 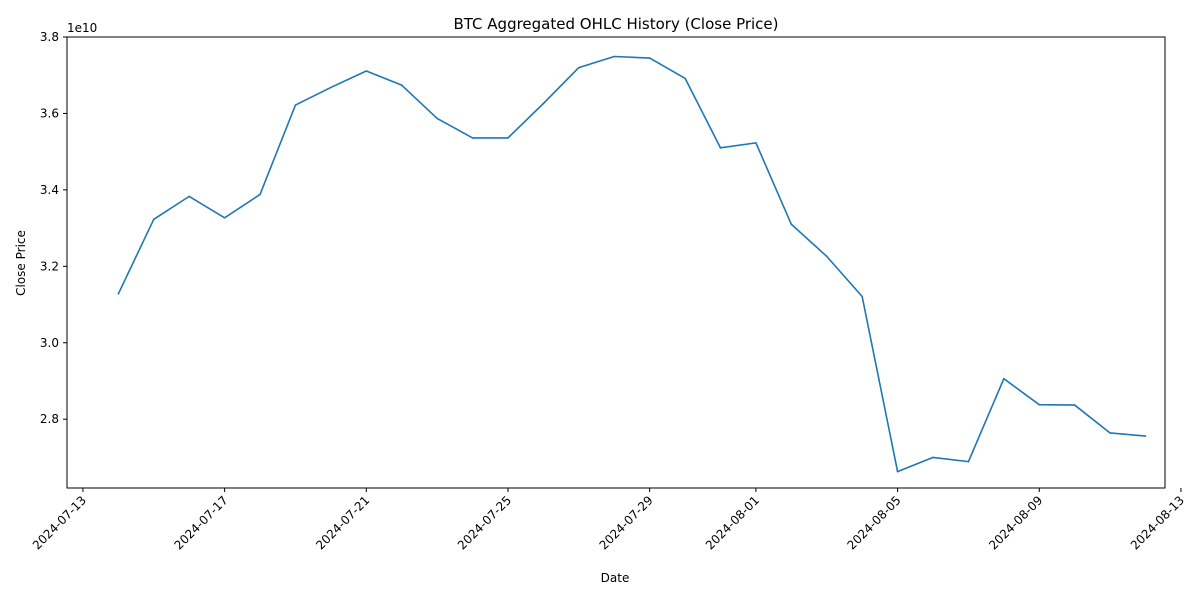 I want to click on y-tick-label: 3.6, so click(x=49, y=113).